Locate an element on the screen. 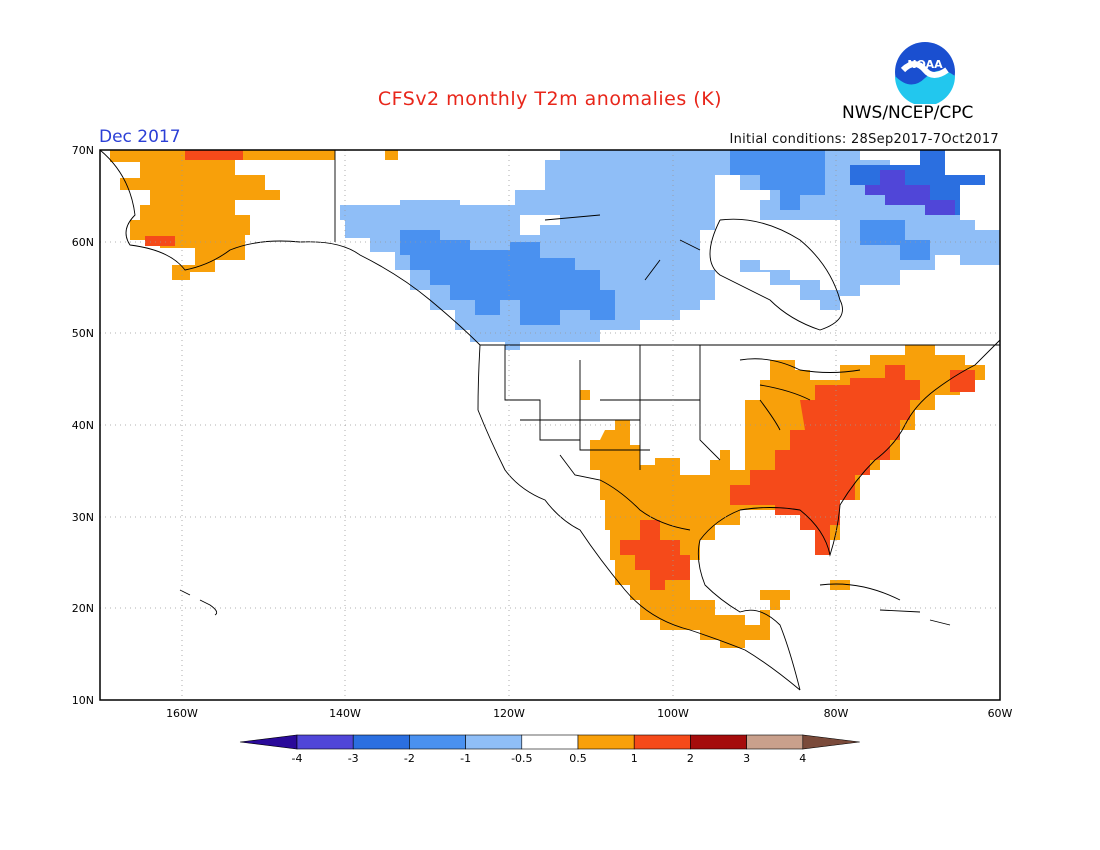 This screenshot has width=1100, height=850. lon-label: 100W is located at coordinates (673, 713).